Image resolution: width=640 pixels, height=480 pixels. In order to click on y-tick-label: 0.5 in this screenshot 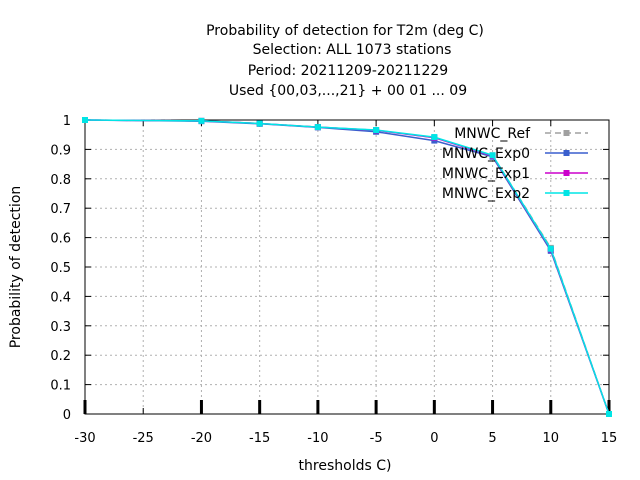, I will do `click(60, 268)`.